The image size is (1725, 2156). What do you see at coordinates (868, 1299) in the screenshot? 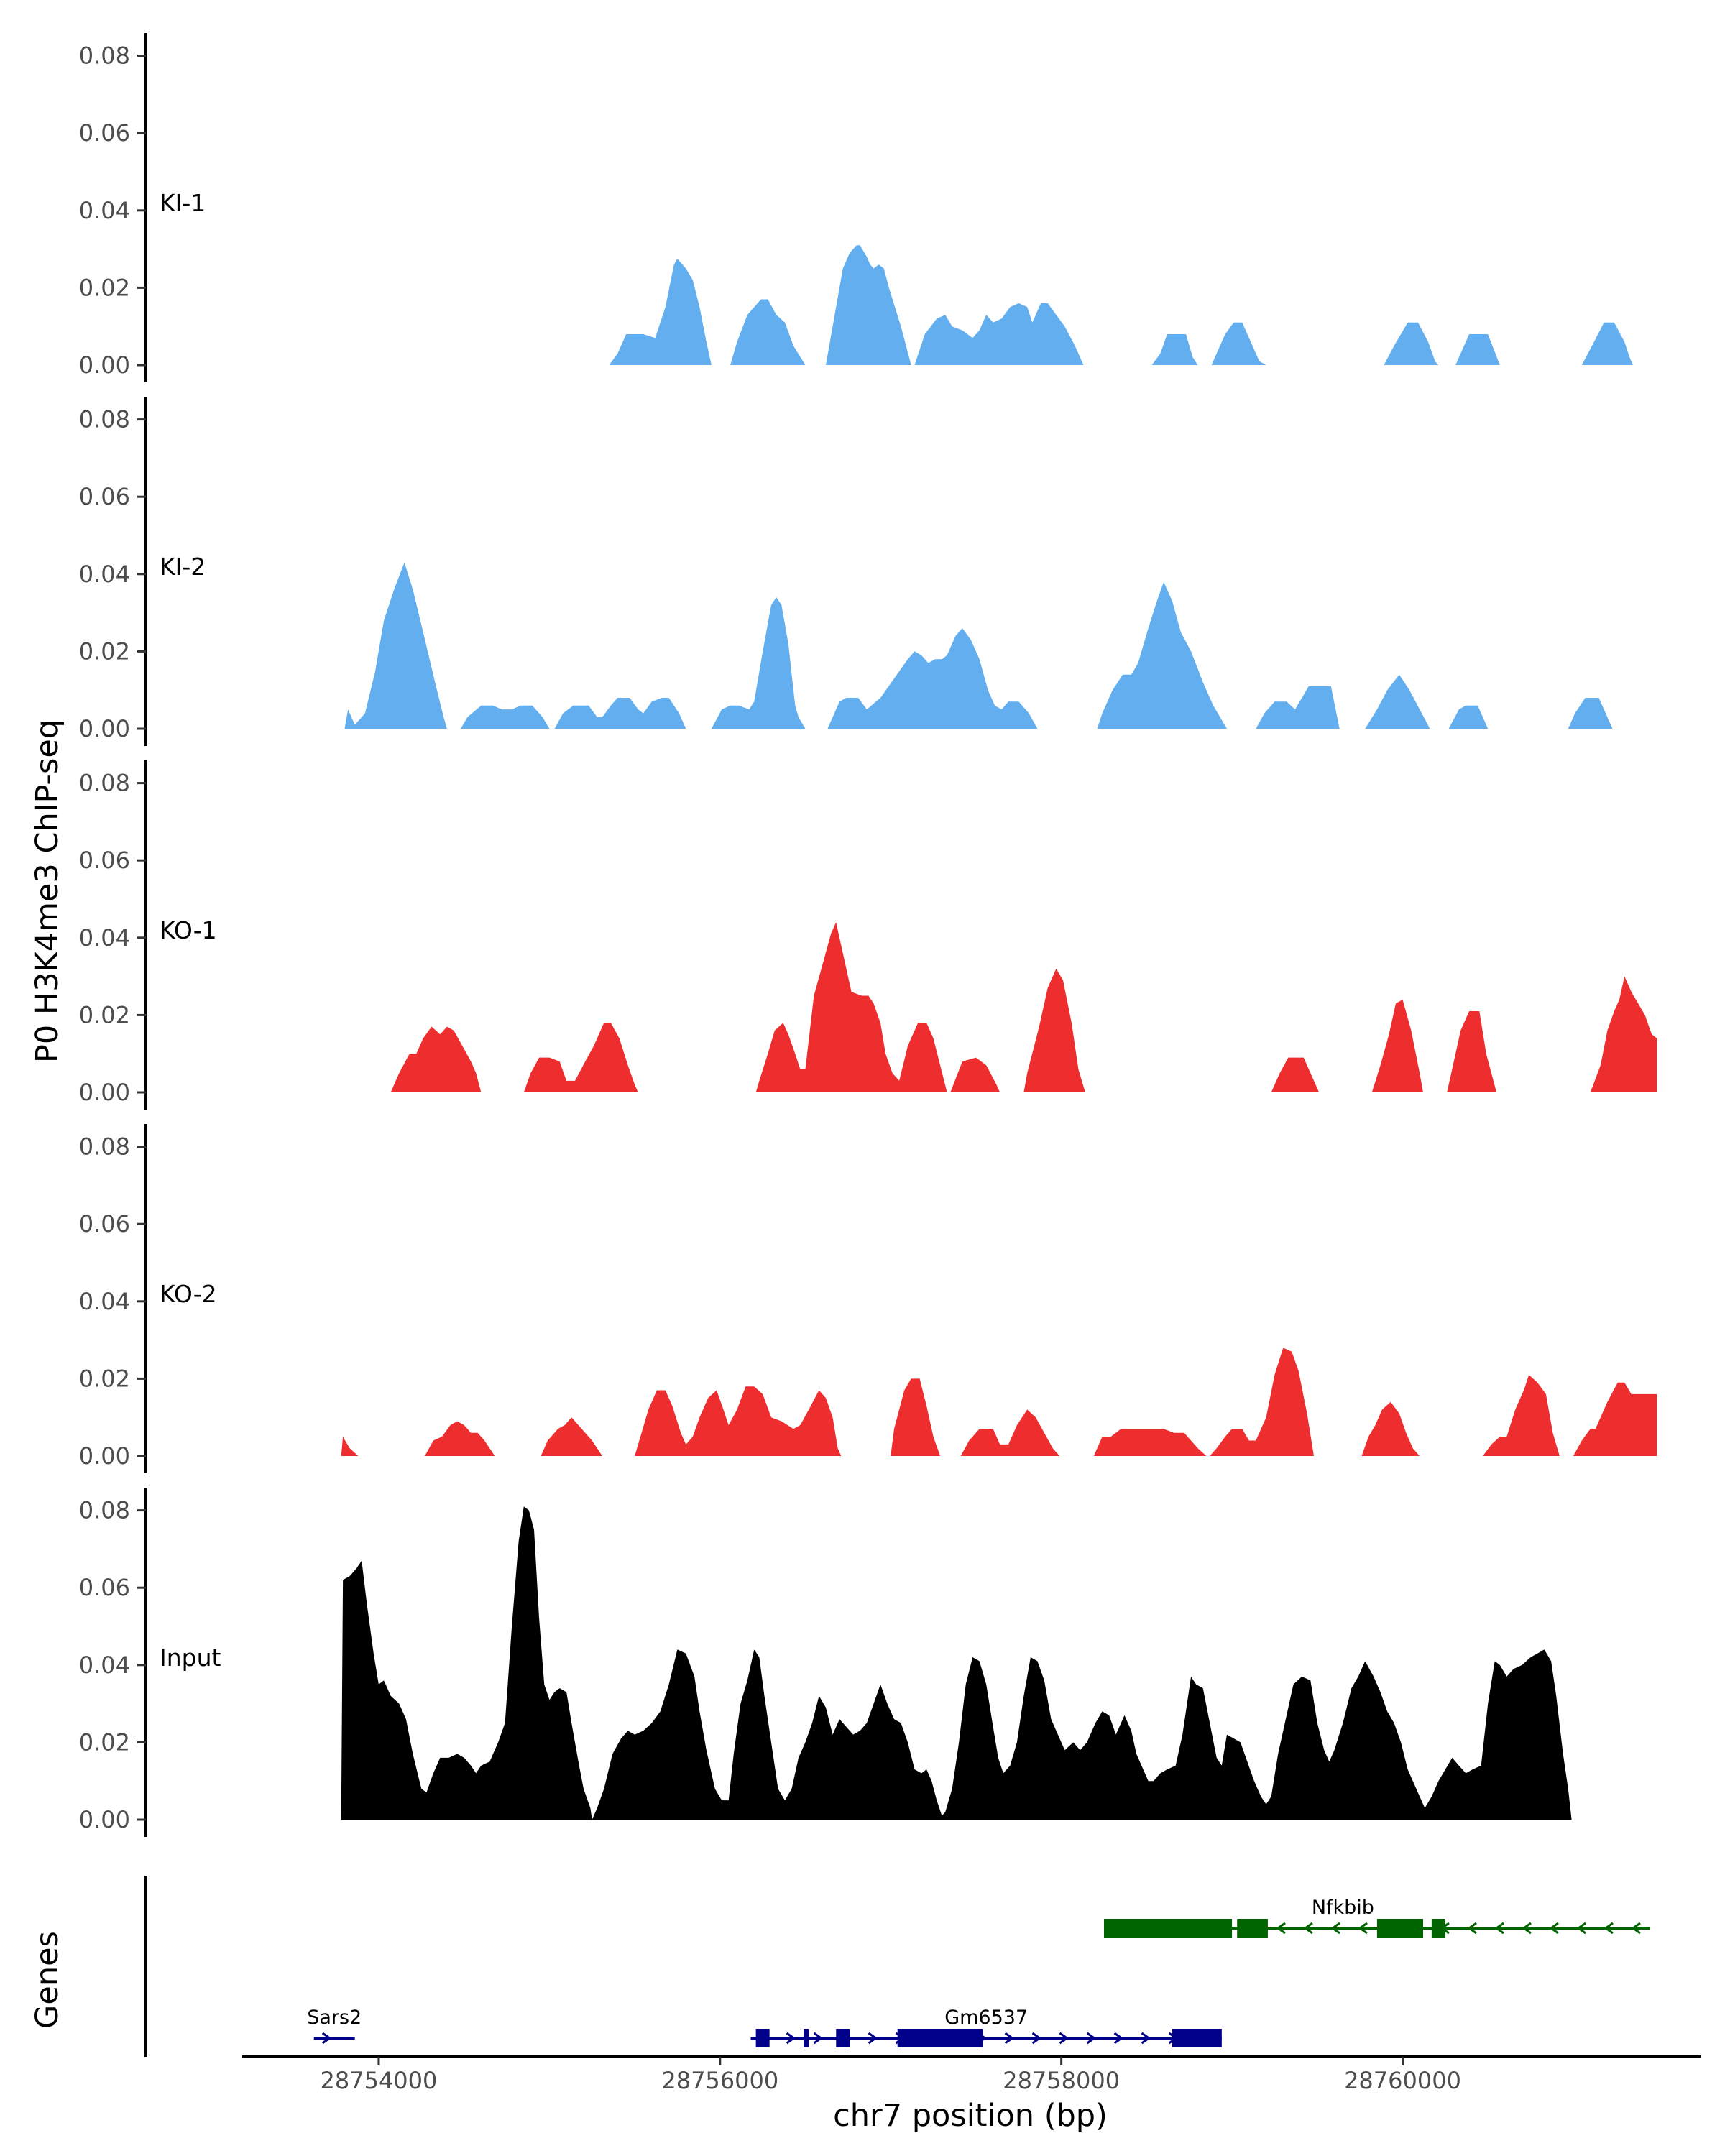
I see `track-panel-ko-2: 0.00 0.02 0.04 0.06 0.08 KO-2` at bounding box center [868, 1299].